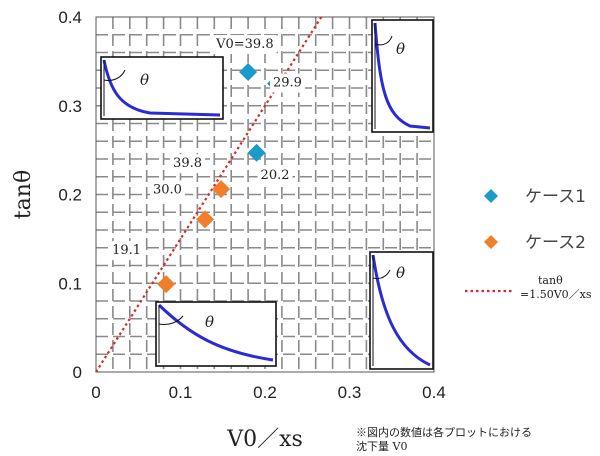 This screenshot has height=456, width=600. Describe the element at coordinates (70, 283) in the screenshot. I see `y-tick-label: 0.1` at that location.